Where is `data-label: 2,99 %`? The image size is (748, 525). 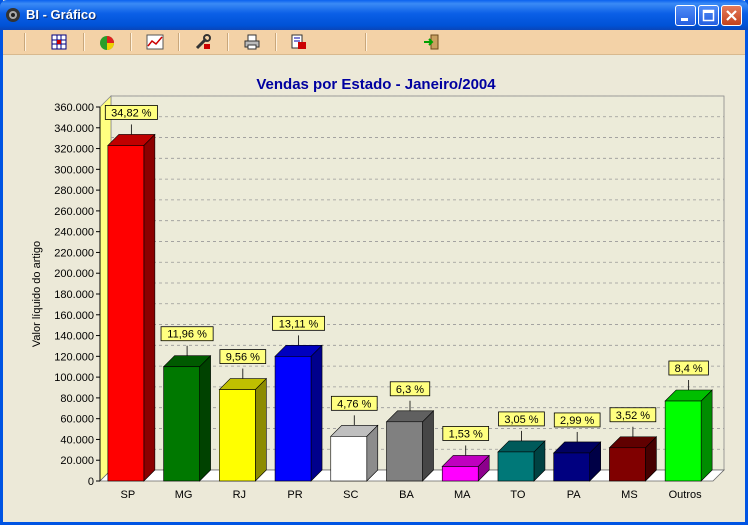 data-label: 2,99 % is located at coordinates (577, 421).